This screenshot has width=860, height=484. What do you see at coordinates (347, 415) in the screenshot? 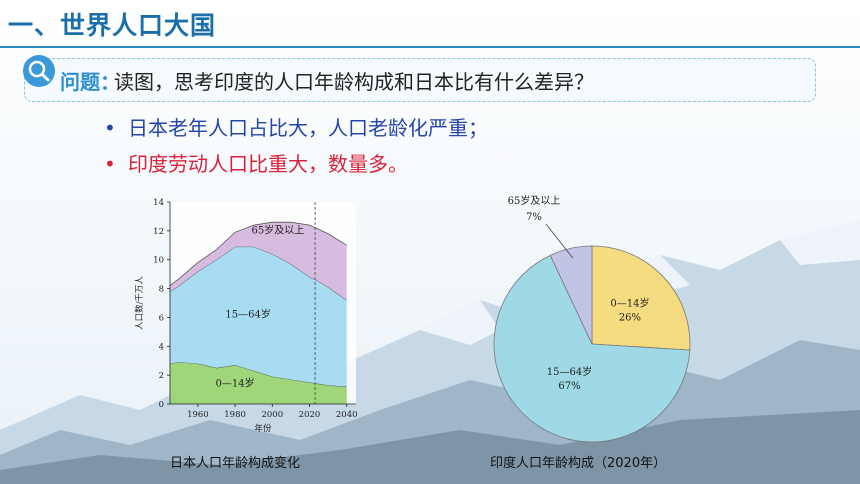
I see `x-tick-label: 2040` at bounding box center [347, 415].